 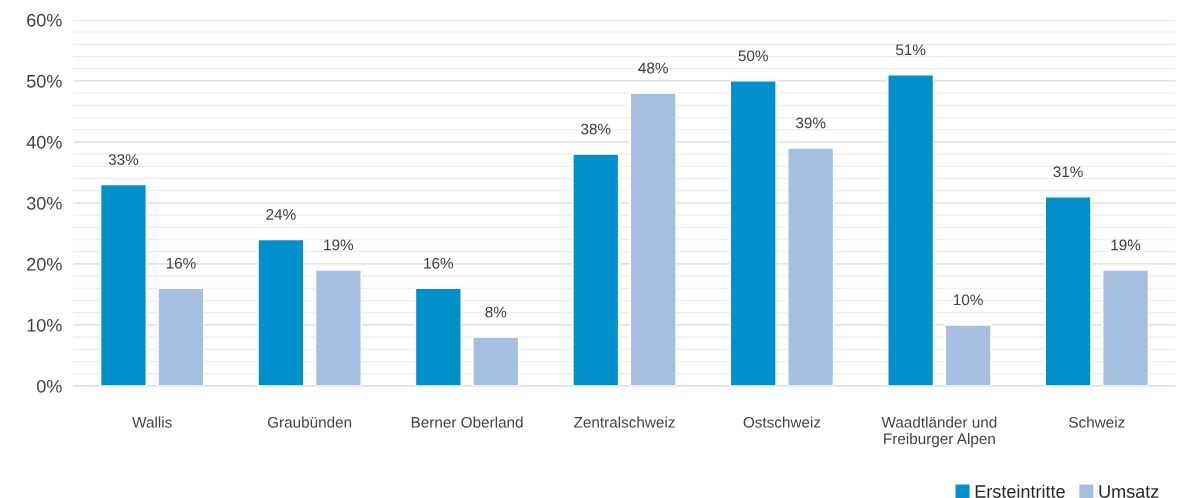 What do you see at coordinates (624, 422) in the screenshot?
I see `x-tick-label: Zentralschweiz` at bounding box center [624, 422].